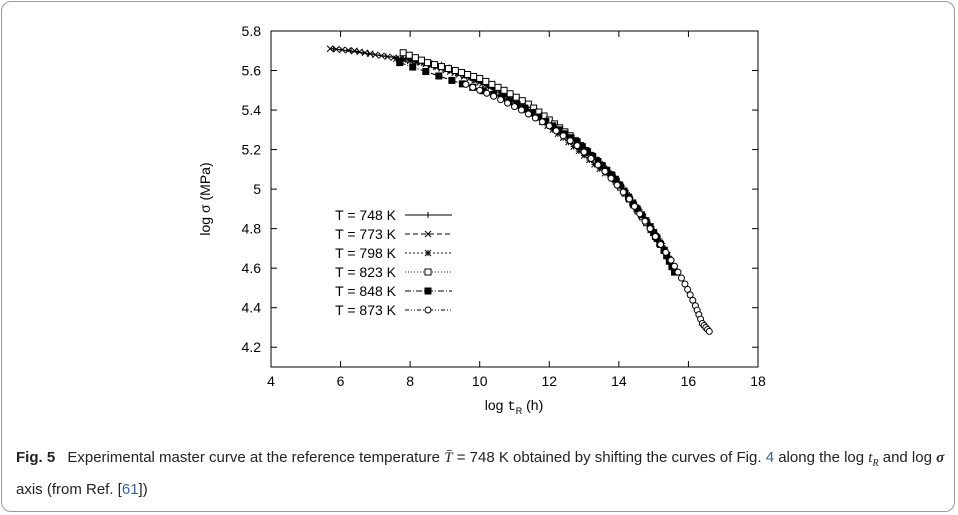 The width and height of the screenshot is (958, 515). I want to click on x-tick-label: 8, so click(410, 381).